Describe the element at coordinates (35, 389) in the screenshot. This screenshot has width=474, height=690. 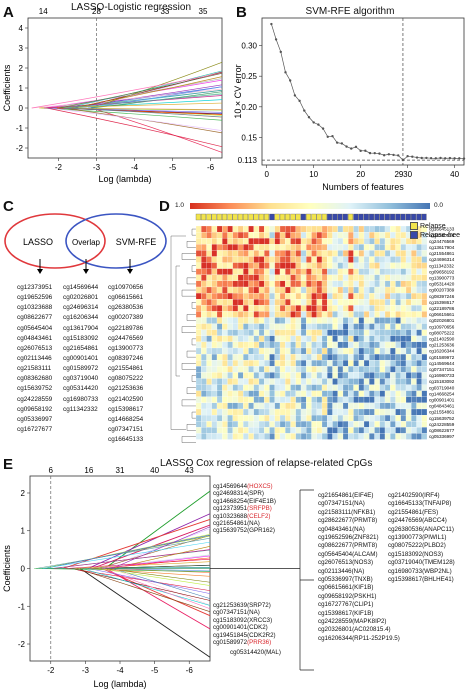
I see `lasso-cpg: cg15639752` at that location.